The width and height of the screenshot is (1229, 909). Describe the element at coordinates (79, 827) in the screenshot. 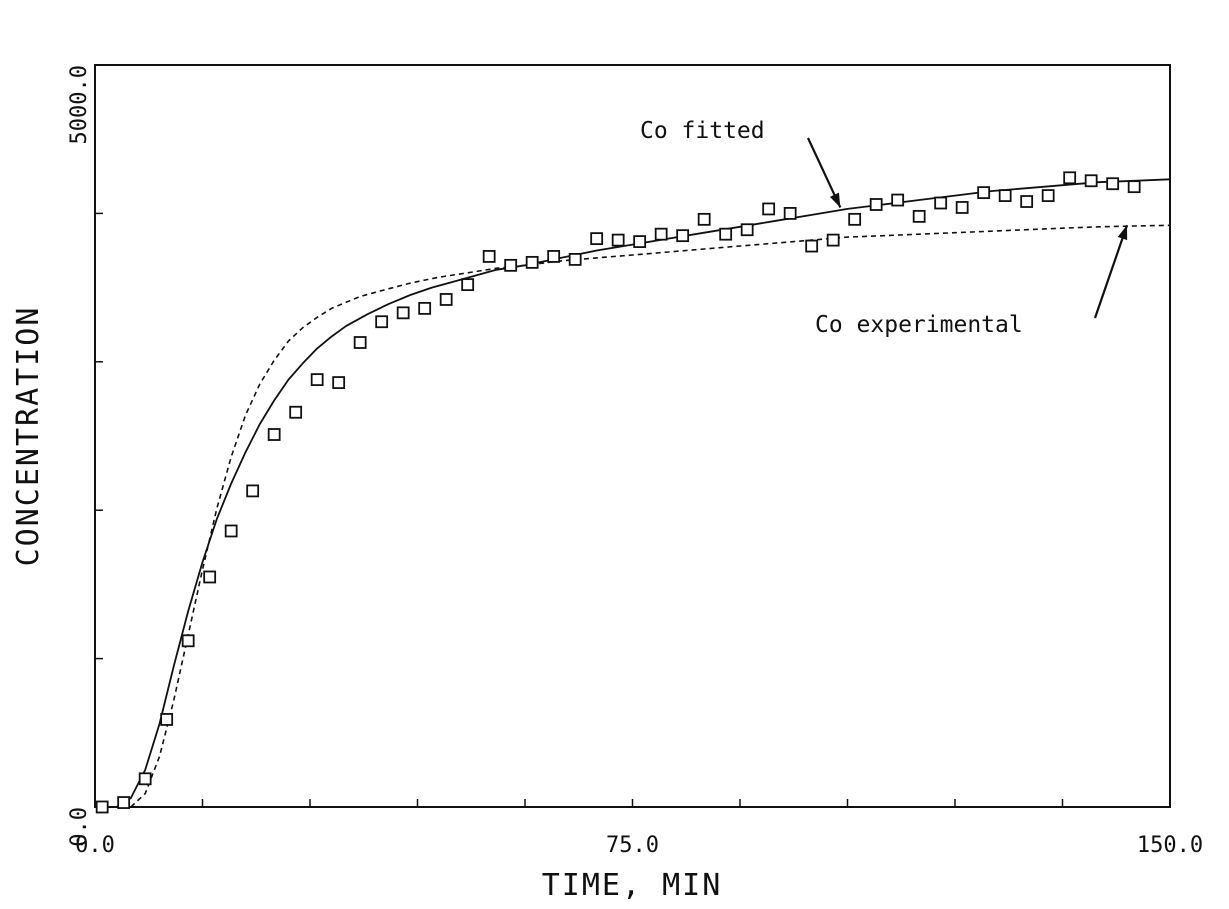

I see `y-tick-label: 0.0` at that location.